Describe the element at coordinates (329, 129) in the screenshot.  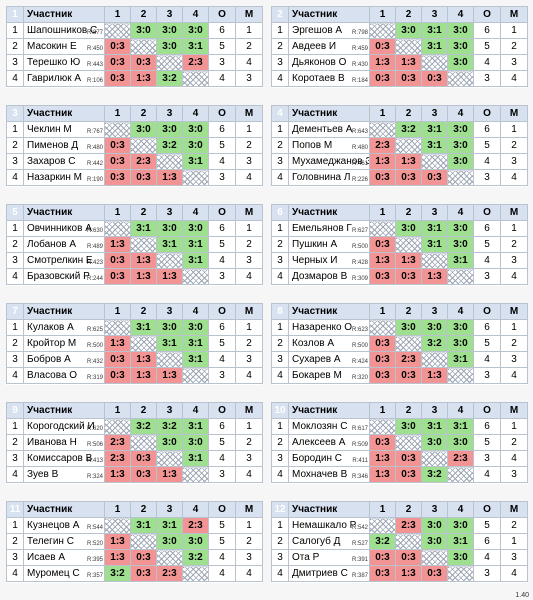
I see `player-cell: Дементьев А R:643` at that location.